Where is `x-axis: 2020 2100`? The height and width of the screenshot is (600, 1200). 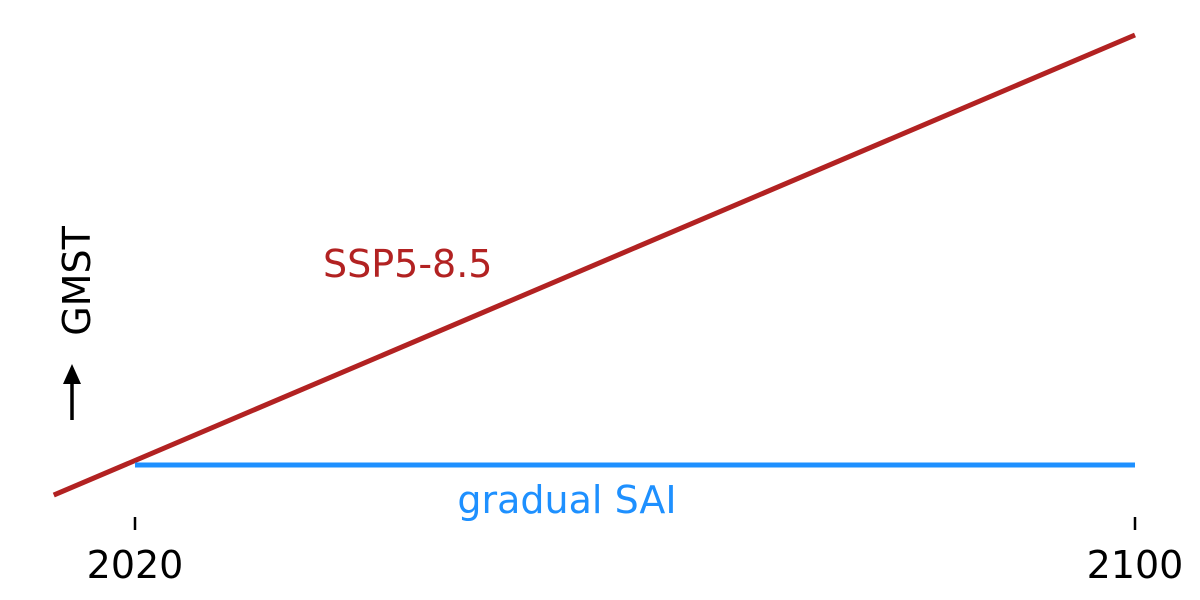
x-axis: 2020 2100 is located at coordinates (635, 552).